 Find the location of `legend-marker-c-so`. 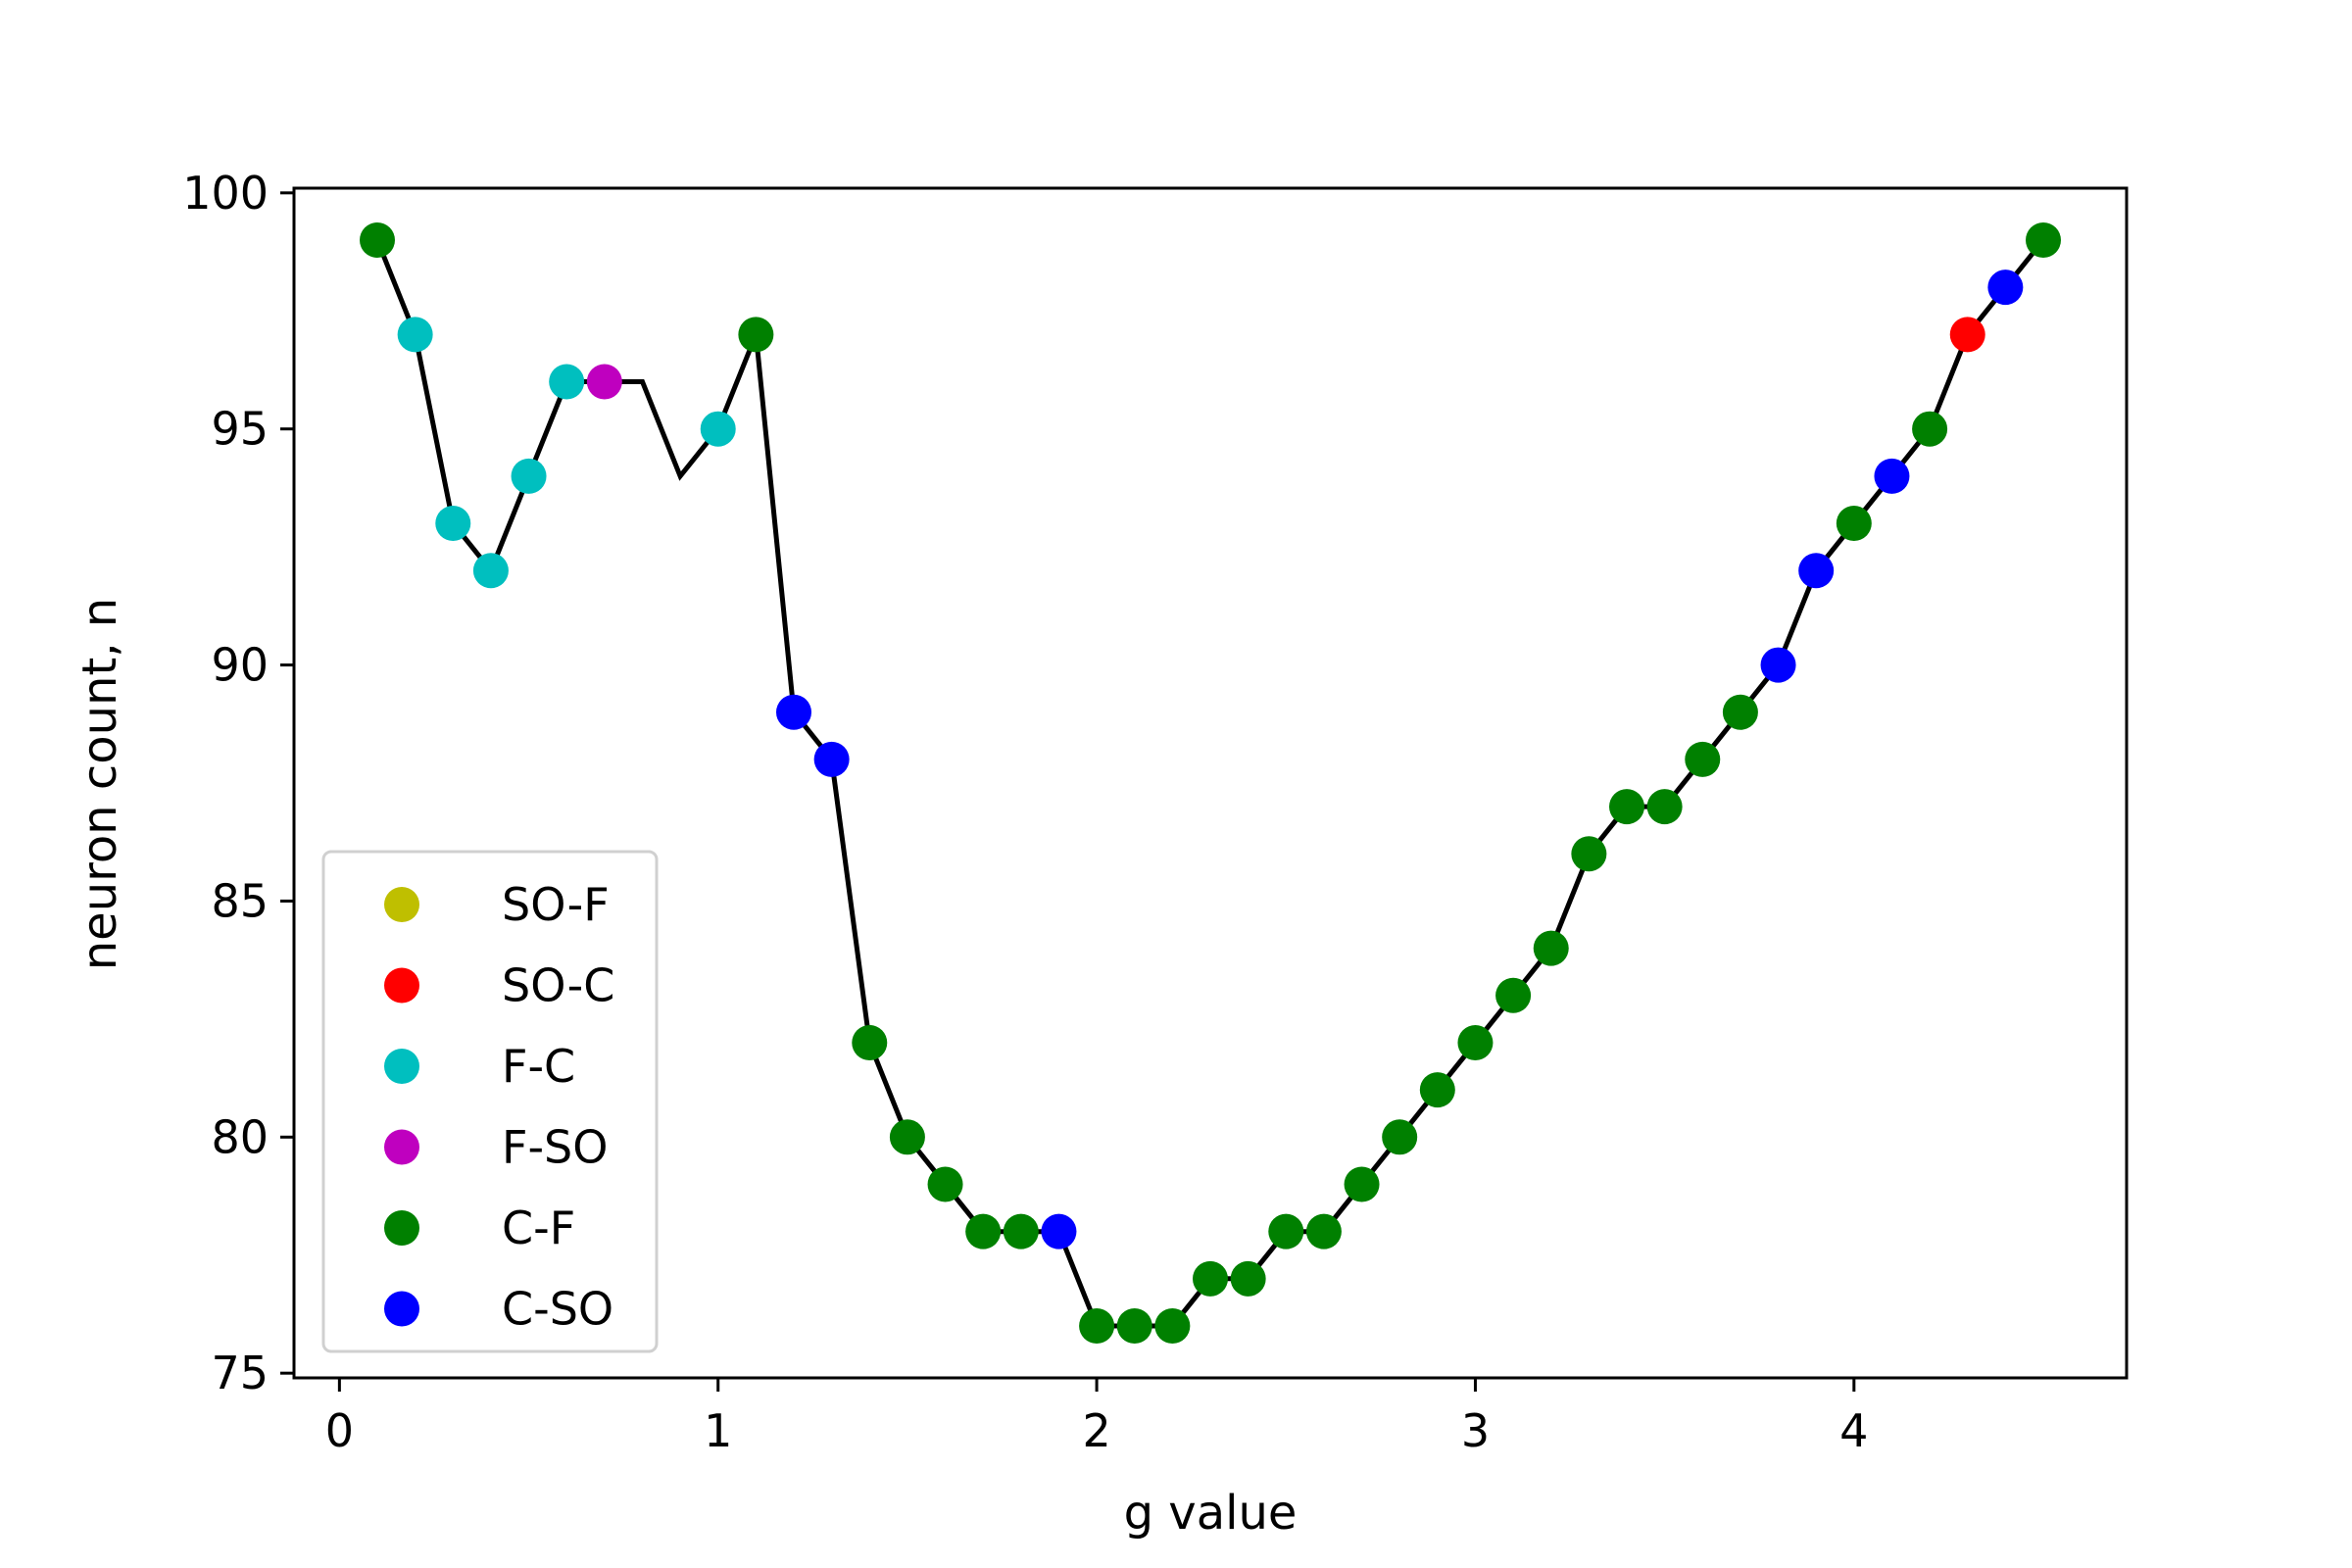

legend-marker-c-so is located at coordinates (401, 1309).